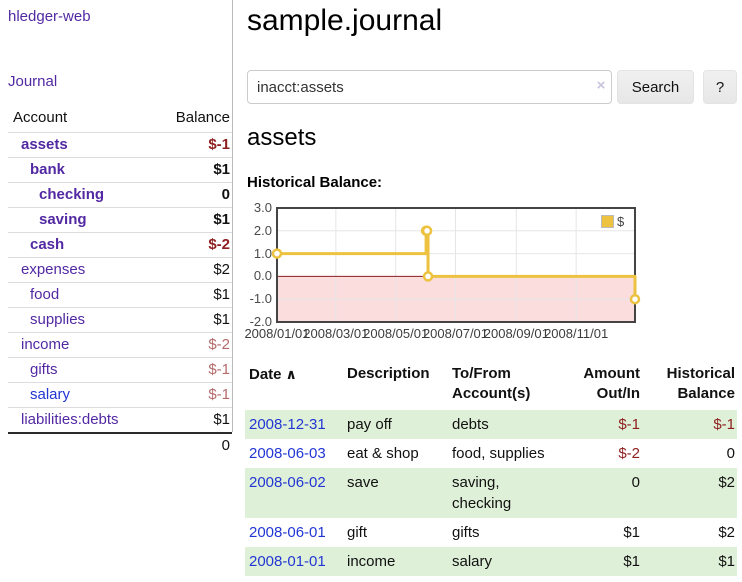  Describe the element at coordinates (388, 373) in the screenshot. I see `column-header-description: Description` at that location.